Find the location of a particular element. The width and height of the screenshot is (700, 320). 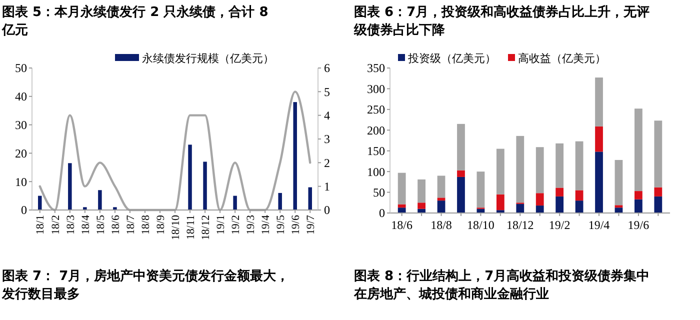

legend-label: 投资级（亿美元） is located at coordinates (451, 58).